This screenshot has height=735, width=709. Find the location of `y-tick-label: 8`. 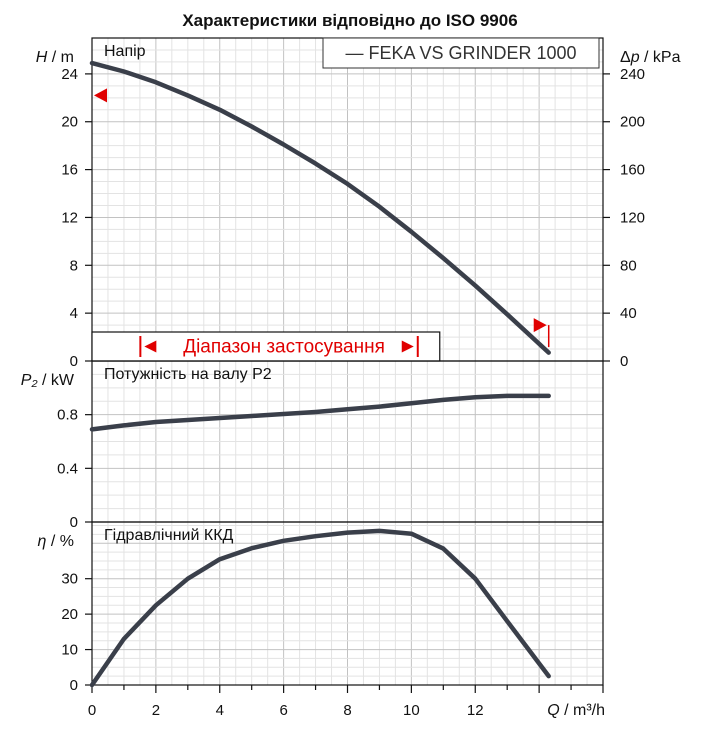

y-tick-label: 8 is located at coordinates (74, 265).